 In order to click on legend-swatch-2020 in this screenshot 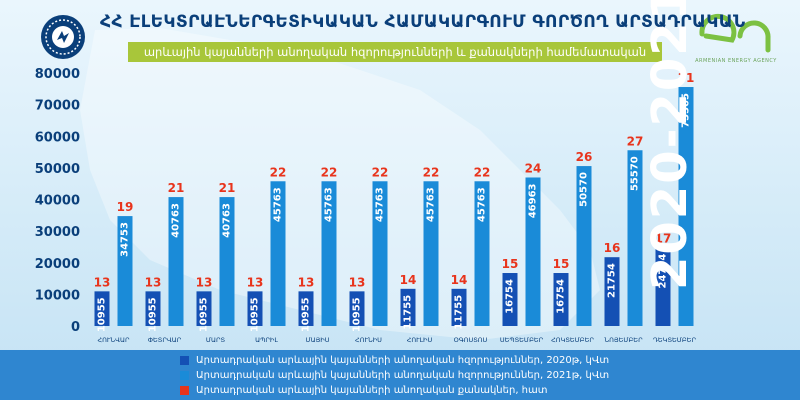, I will do `click(184, 360)`.